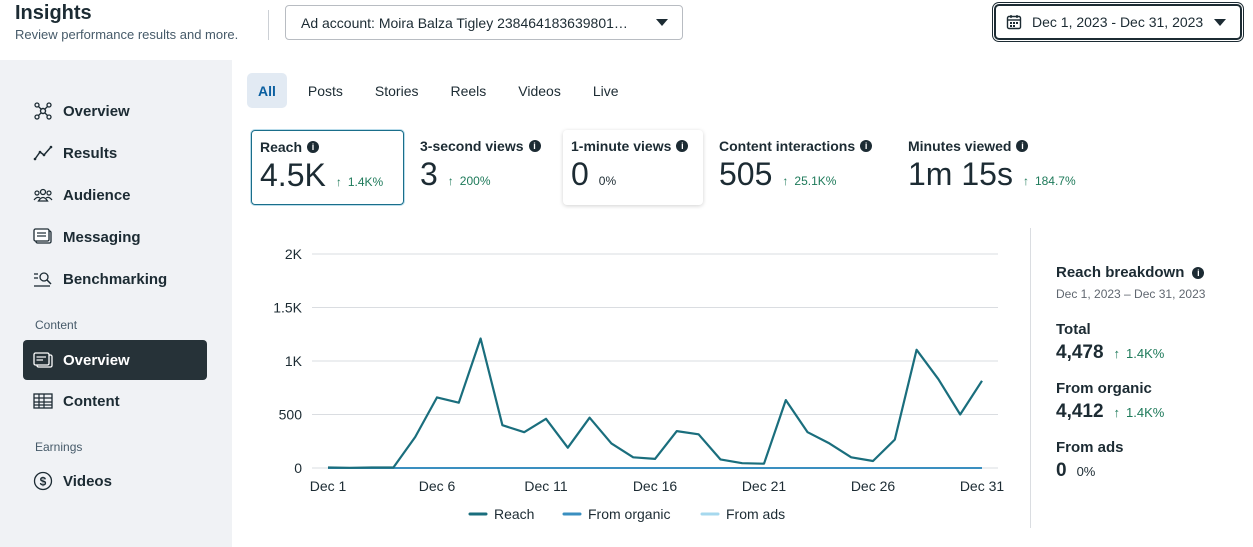 The image size is (1253, 547). Describe the element at coordinates (281, 147) in the screenshot. I see `metric-label: Reach` at that location.